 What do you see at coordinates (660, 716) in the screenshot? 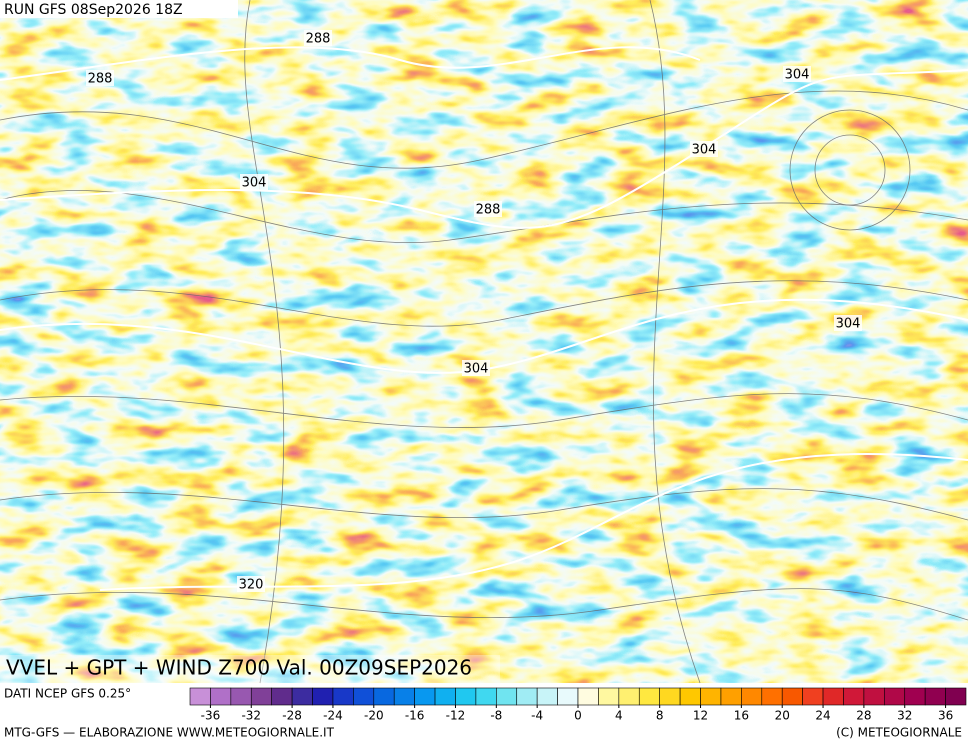
I see `colorbar-tick-label: 8` at bounding box center [660, 716].